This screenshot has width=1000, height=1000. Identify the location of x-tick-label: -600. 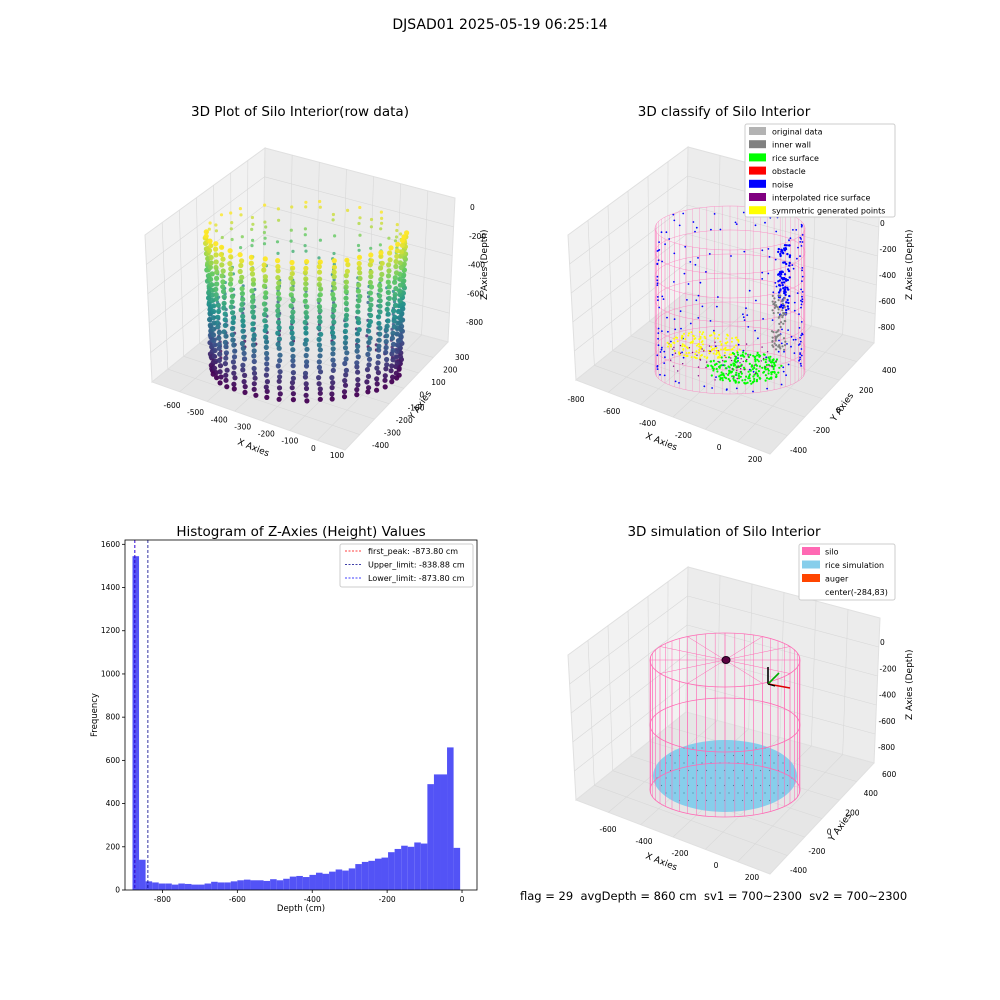
(171, 405).